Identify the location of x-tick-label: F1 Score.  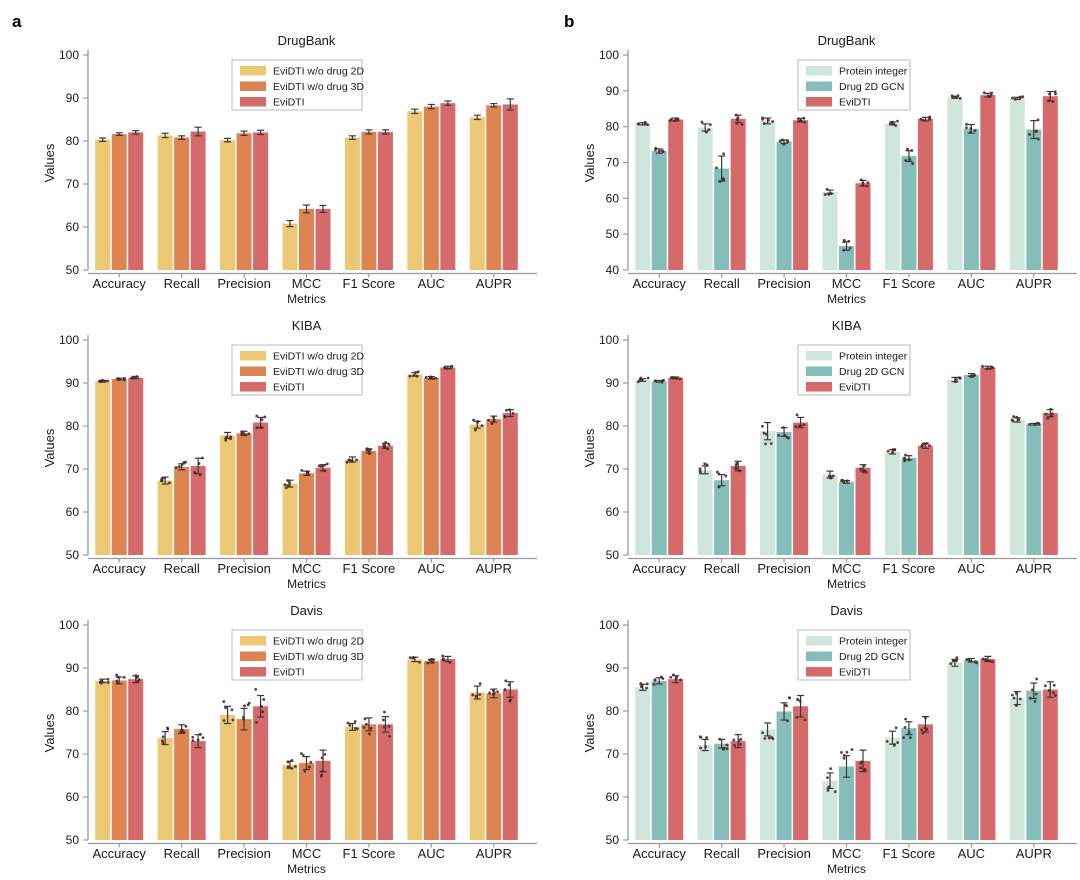
(369, 853).